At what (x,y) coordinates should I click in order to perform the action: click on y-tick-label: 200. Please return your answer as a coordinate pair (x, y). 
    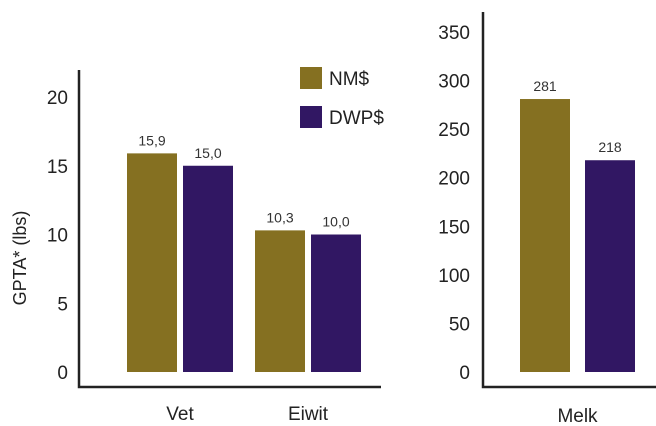
    Looking at the image, I should click on (454, 179).